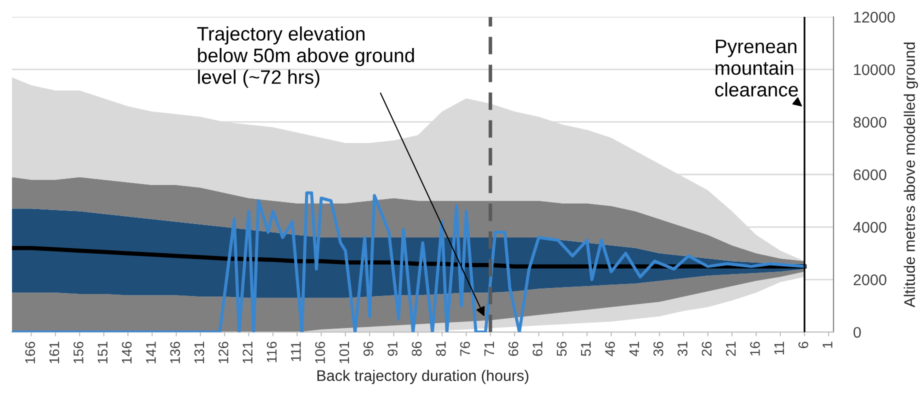 The image size is (921, 403). I want to click on y-tick-label: 12000, so click(874, 17).